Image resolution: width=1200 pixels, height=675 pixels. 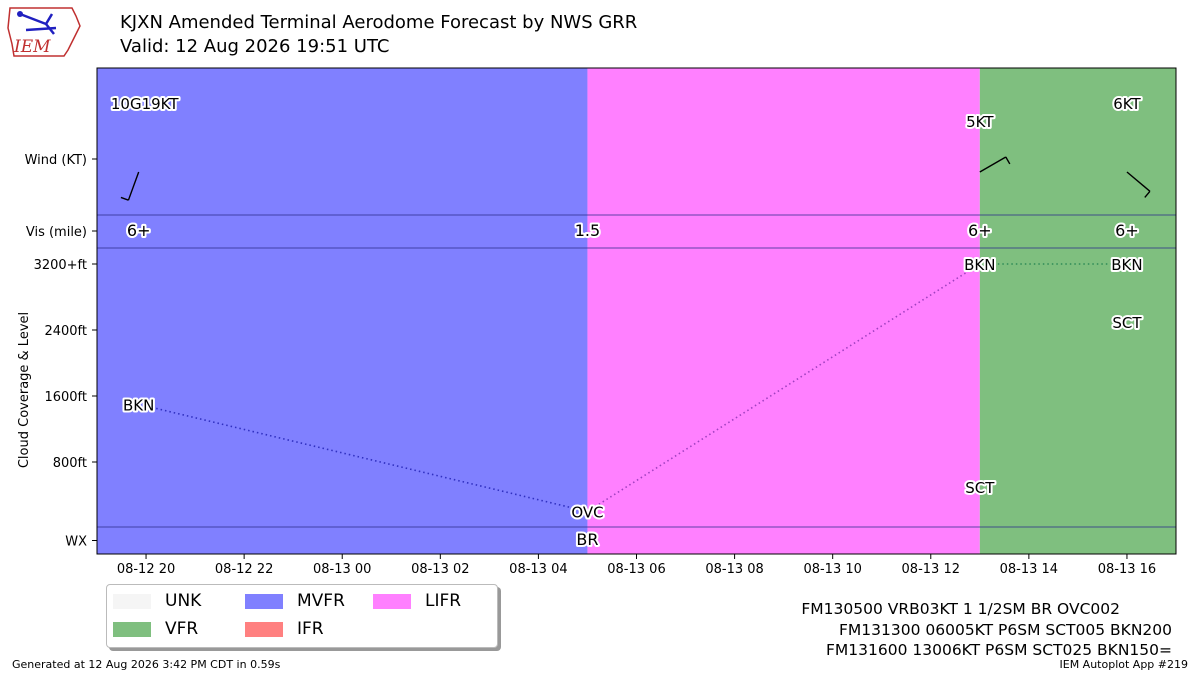 What do you see at coordinates (70, 463) in the screenshot?
I see `cloud-tick-label: 800ft` at bounding box center [70, 463].